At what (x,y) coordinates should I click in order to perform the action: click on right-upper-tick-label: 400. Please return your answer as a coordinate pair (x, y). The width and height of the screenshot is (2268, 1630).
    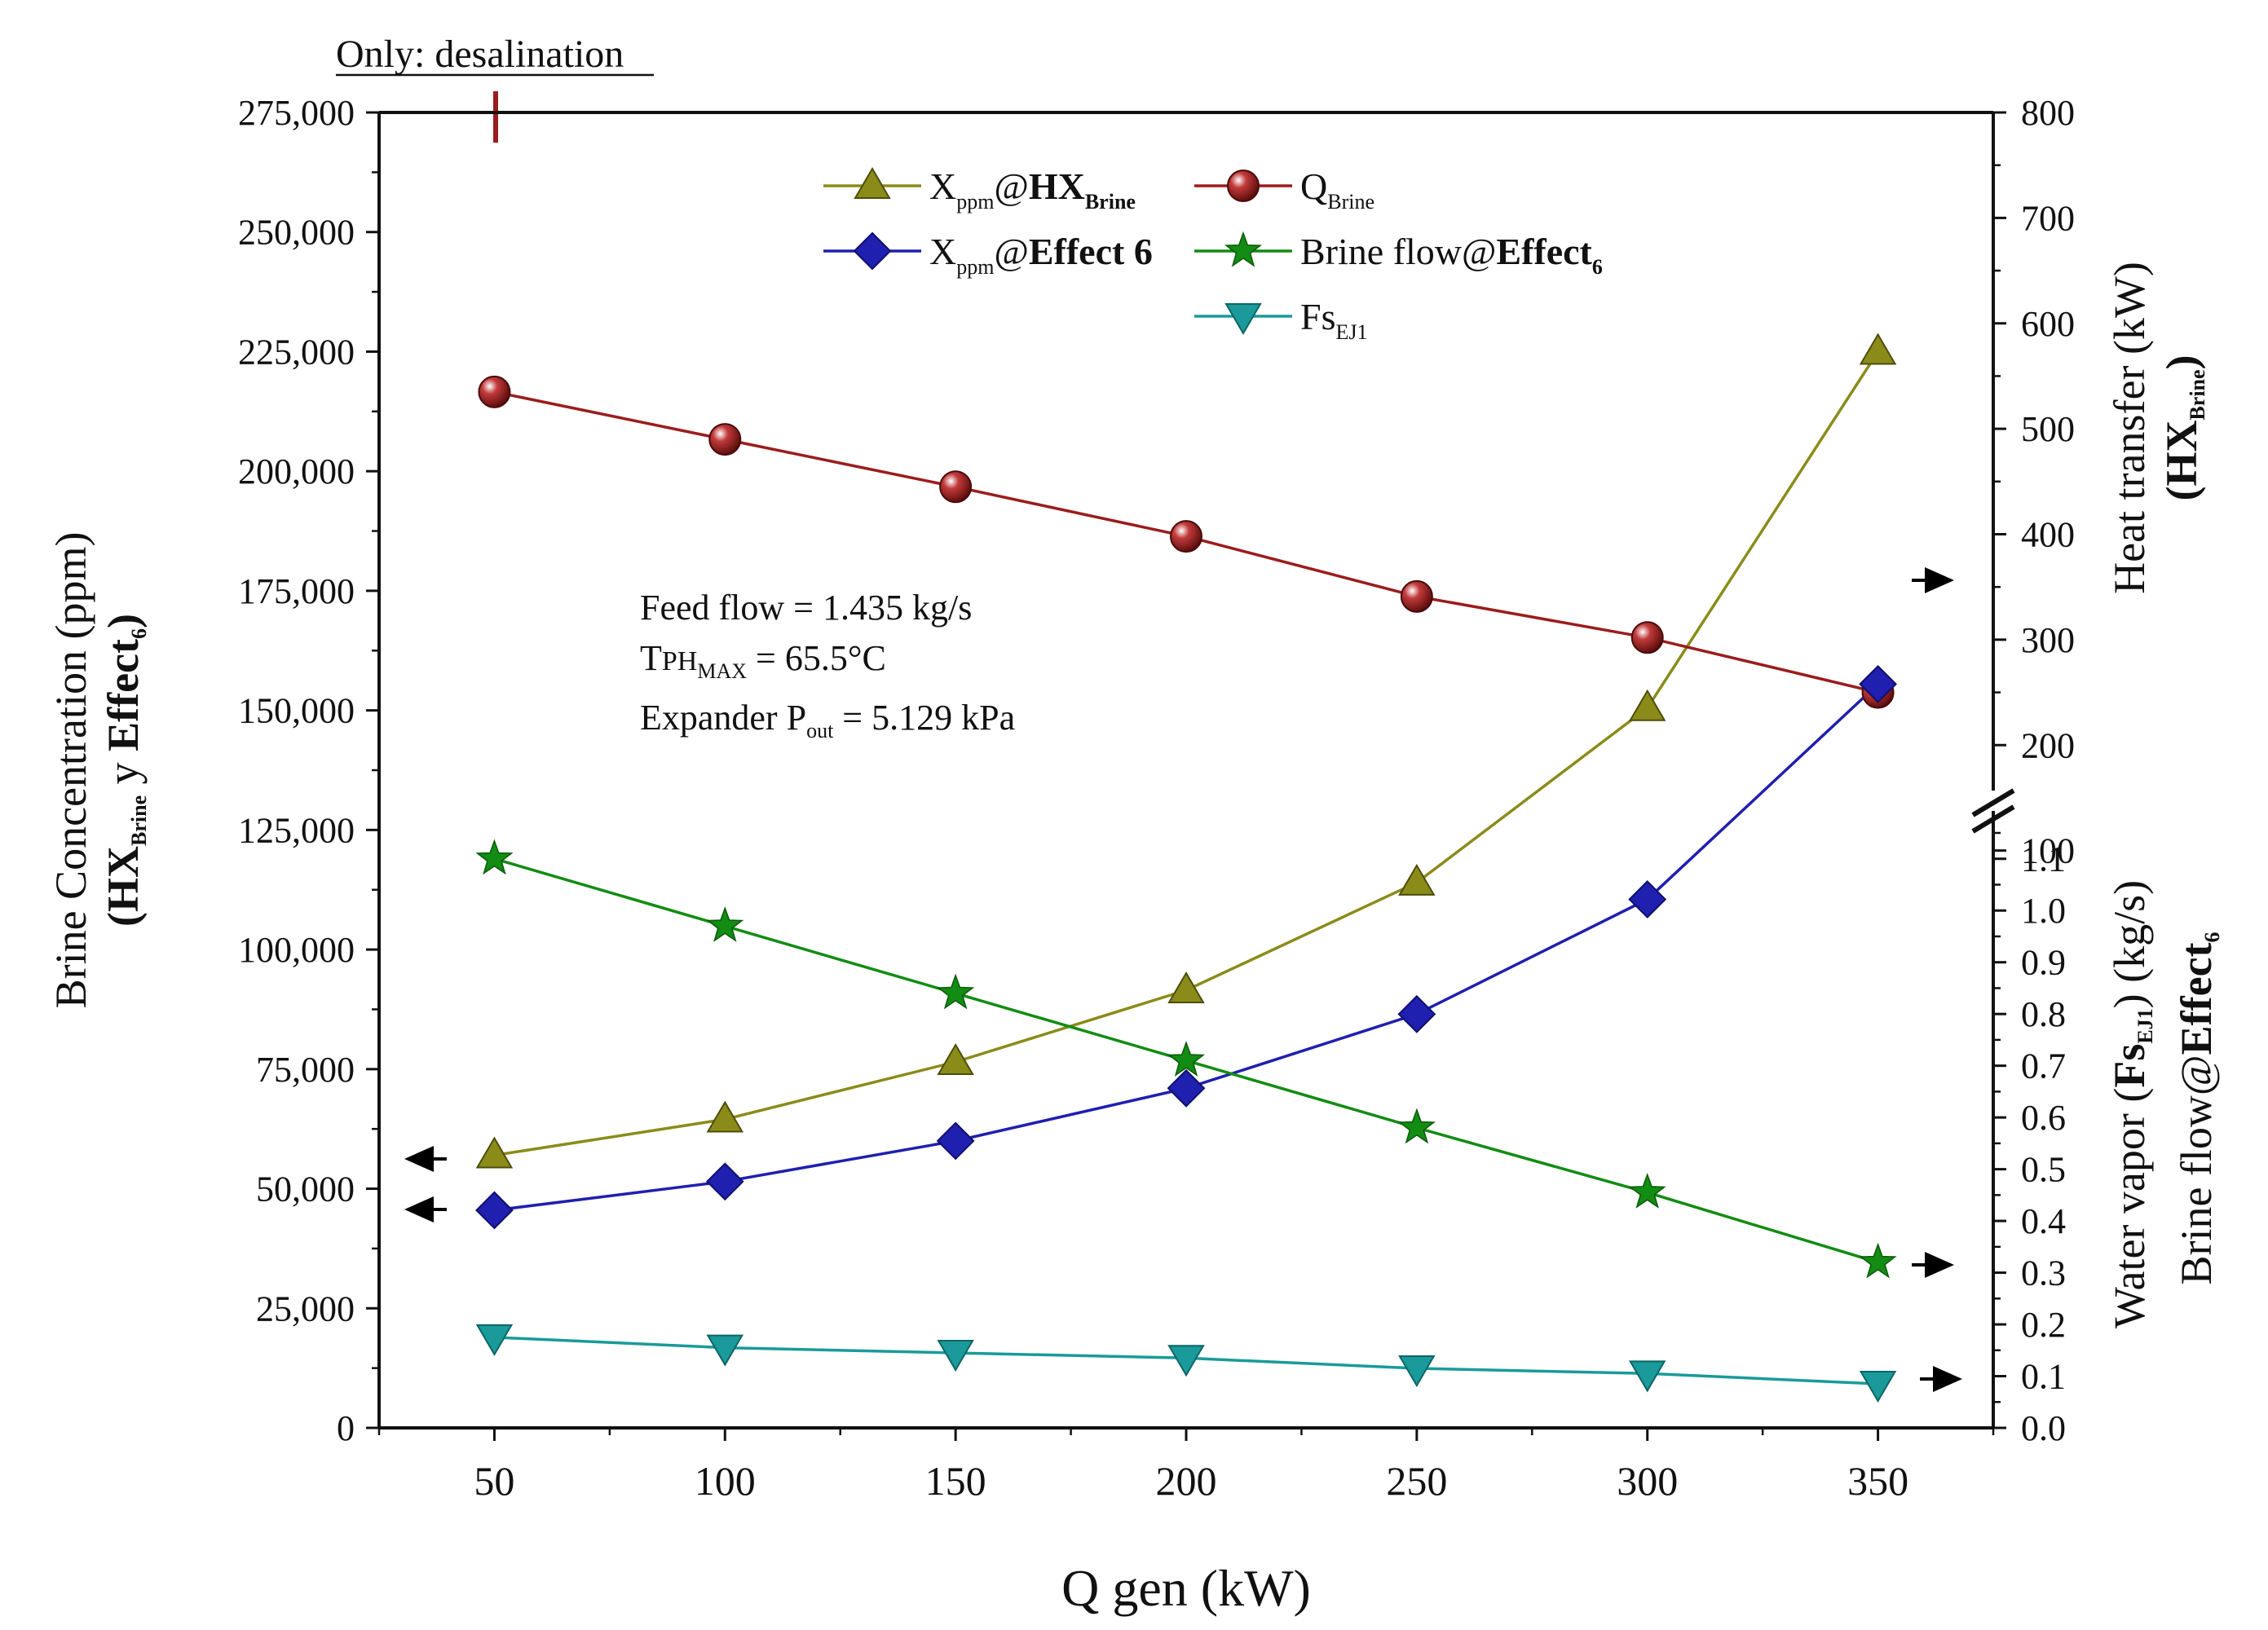
    Looking at the image, I should click on (2048, 535).